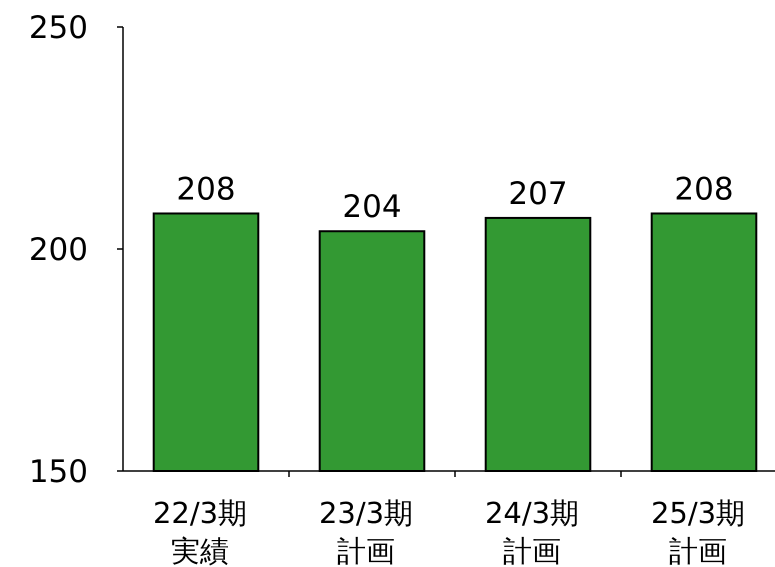 This screenshot has height=567, width=775. Describe the element at coordinates (532, 531) in the screenshot. I see `x-tick-label: 24/3期計画` at that location.